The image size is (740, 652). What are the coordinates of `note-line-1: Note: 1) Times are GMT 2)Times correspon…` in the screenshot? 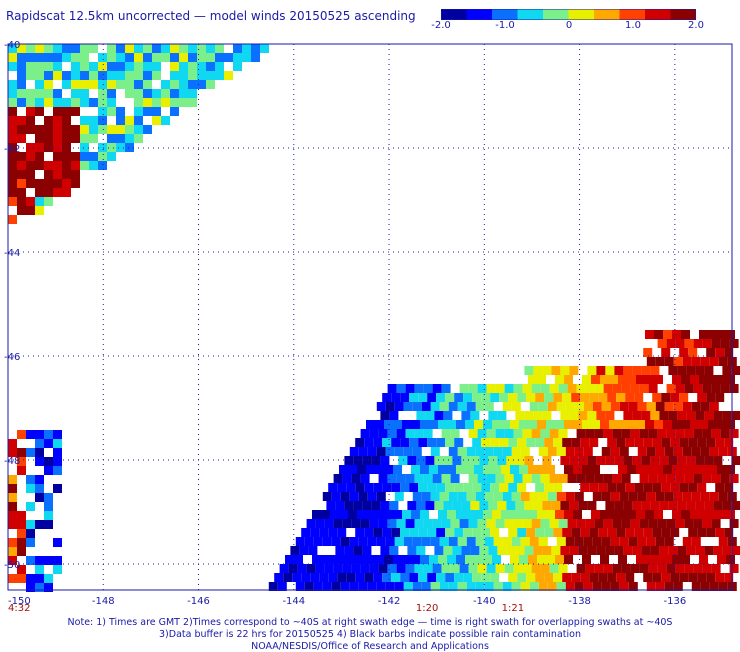 It's located at (370, 622).